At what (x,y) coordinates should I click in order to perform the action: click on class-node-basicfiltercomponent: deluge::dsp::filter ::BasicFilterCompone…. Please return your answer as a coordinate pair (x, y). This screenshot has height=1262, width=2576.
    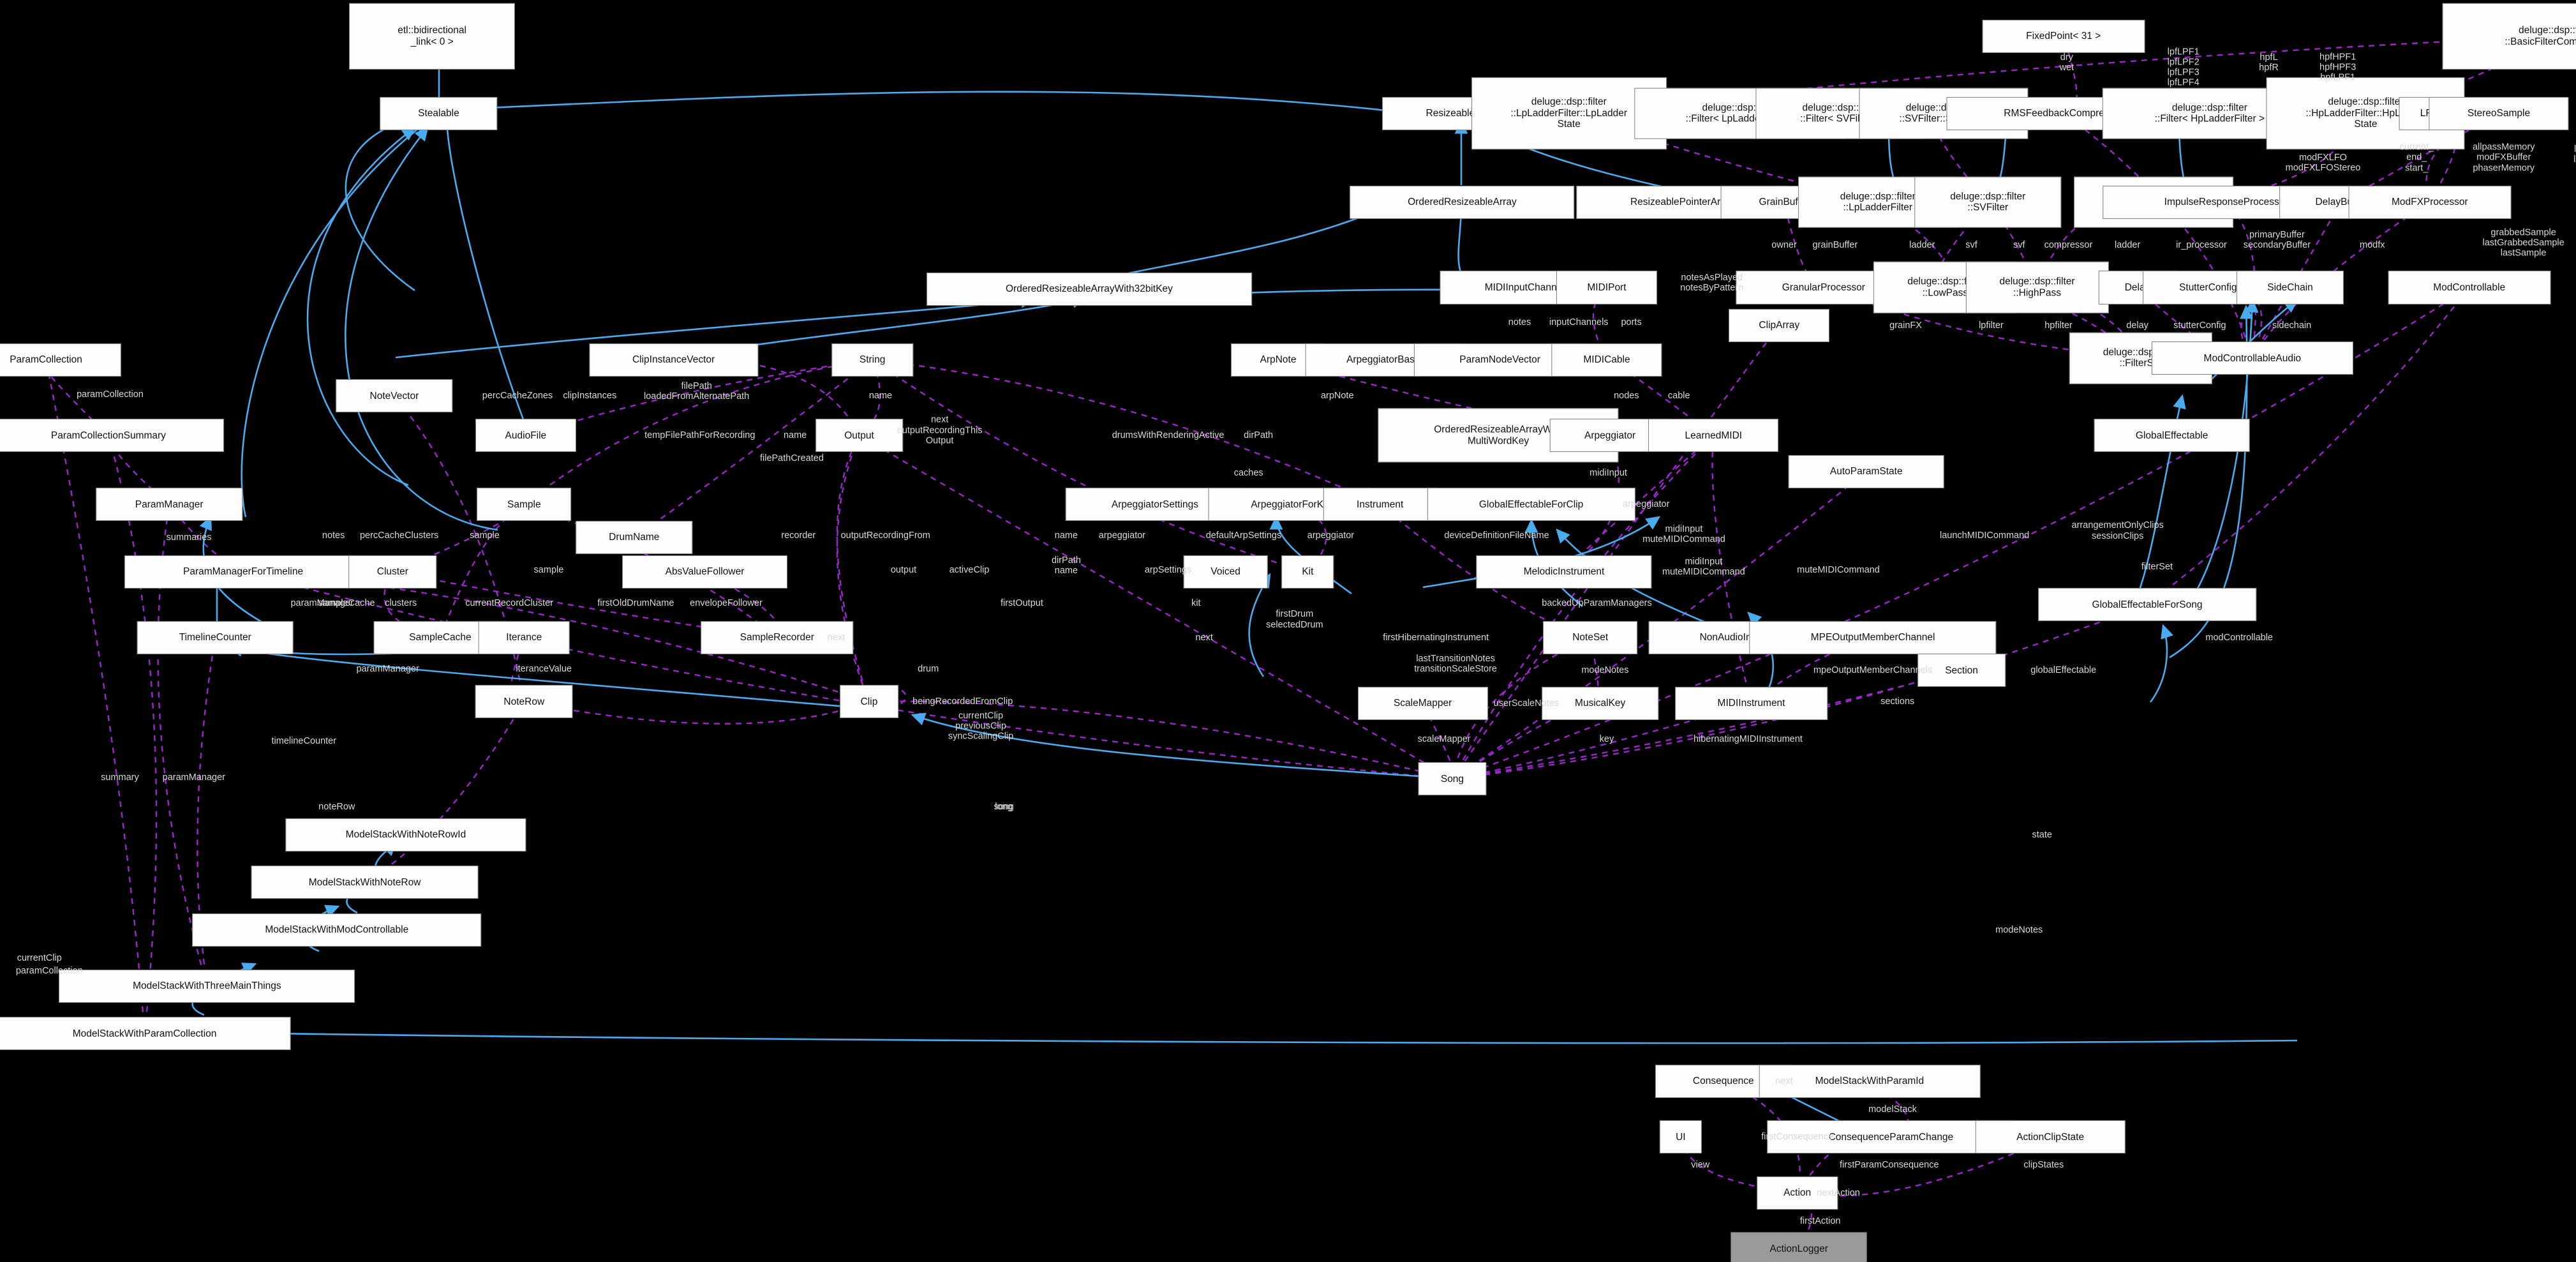
    Looking at the image, I should click on (2509, 36).